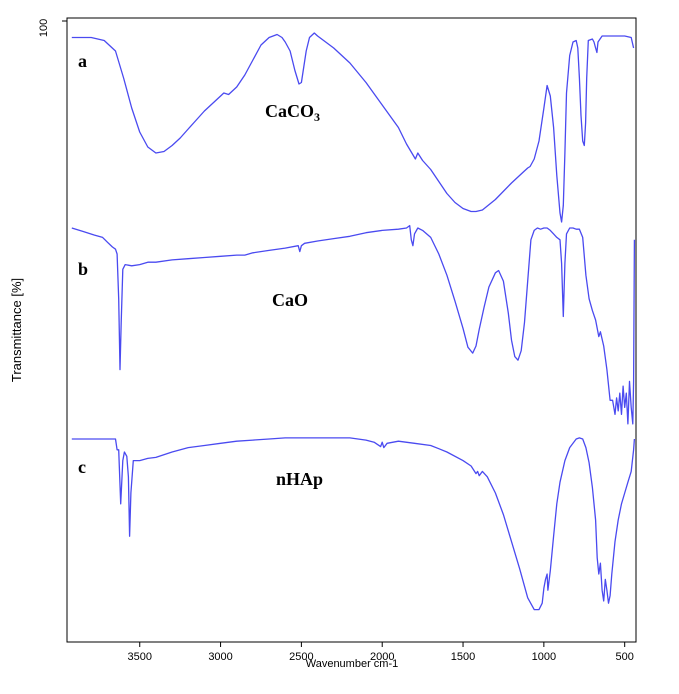 This screenshot has width=679, height=694. I want to click on x-tick-label: 3500, so click(139, 657).